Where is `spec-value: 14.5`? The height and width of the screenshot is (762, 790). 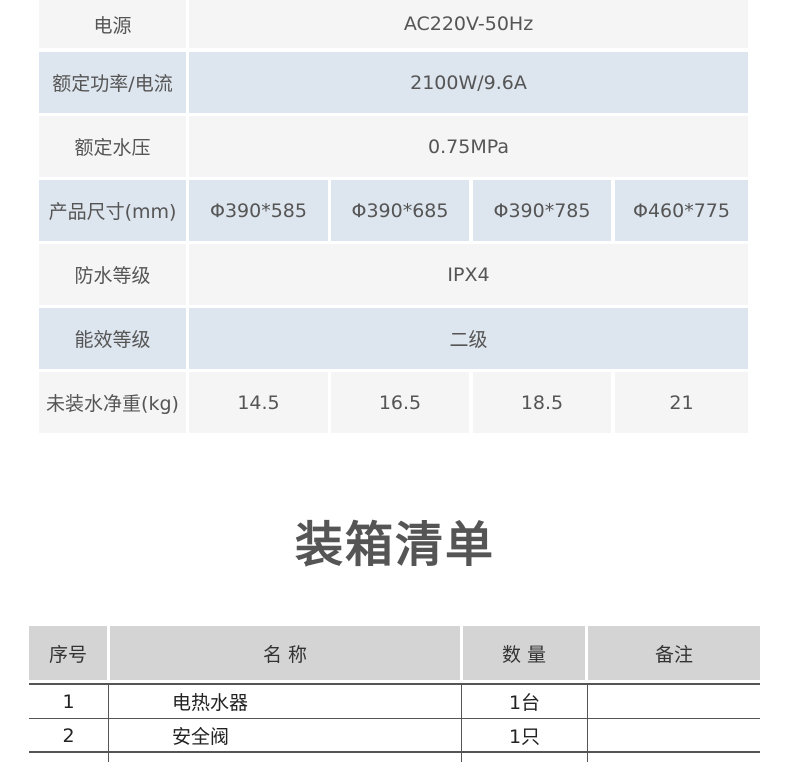 spec-value: 14.5 is located at coordinates (258, 402).